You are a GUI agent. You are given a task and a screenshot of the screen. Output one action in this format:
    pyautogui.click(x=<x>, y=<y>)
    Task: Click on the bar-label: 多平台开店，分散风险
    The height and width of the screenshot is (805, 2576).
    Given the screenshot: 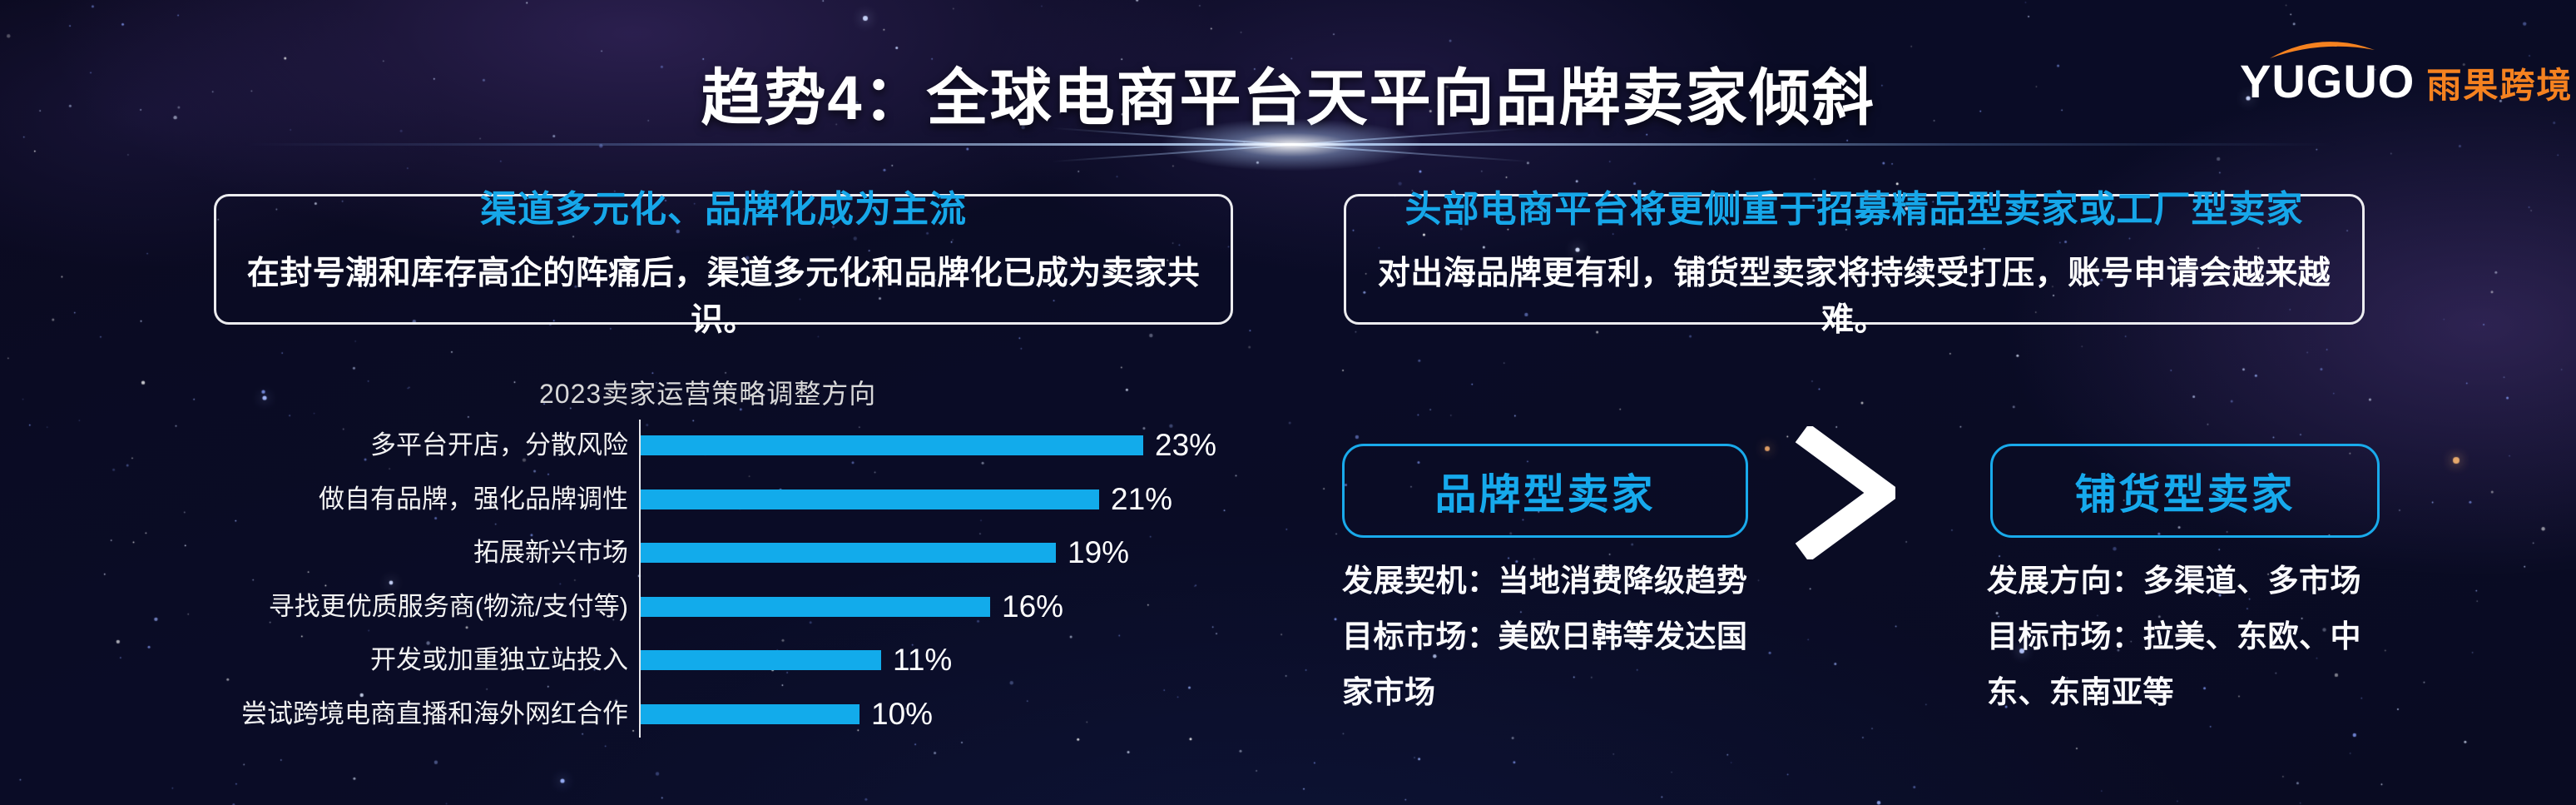 What is the action you would take?
    pyautogui.click(x=499, y=445)
    